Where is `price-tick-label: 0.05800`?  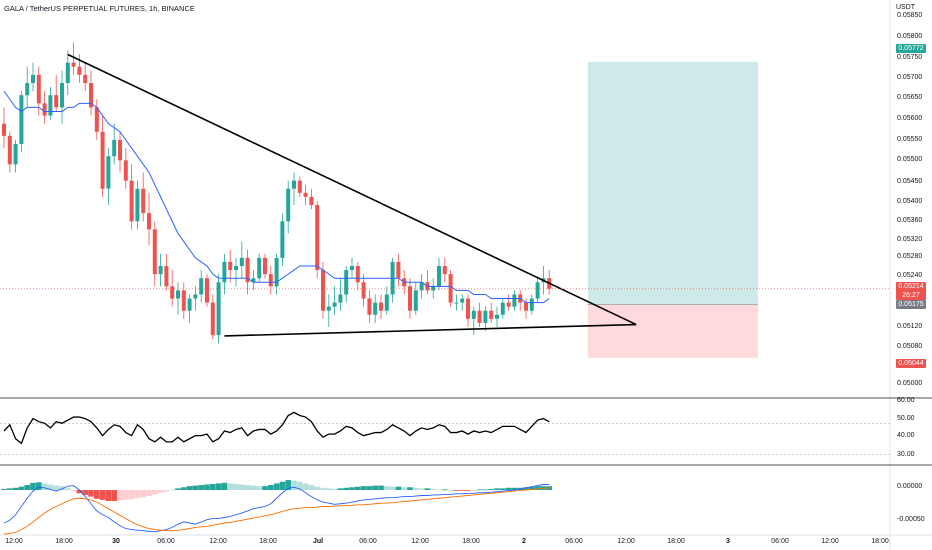 price-tick-label: 0.05800 is located at coordinates (910, 36).